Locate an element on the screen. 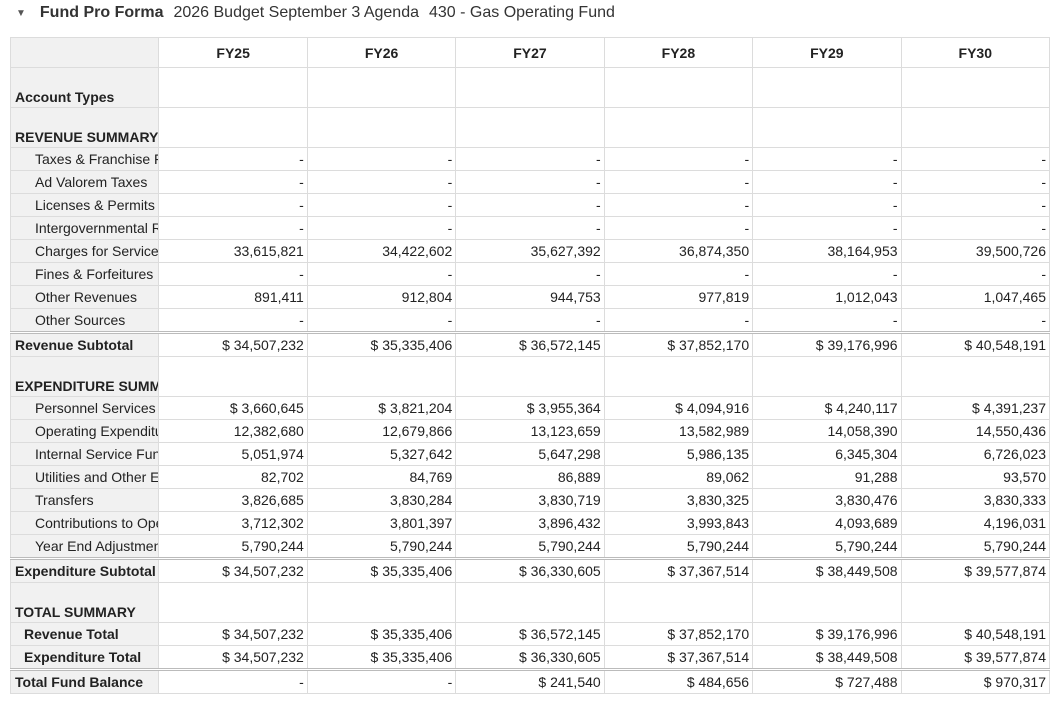 This screenshot has width=1057, height=702. value-cell: $ 37,367,514 is located at coordinates (678, 657).